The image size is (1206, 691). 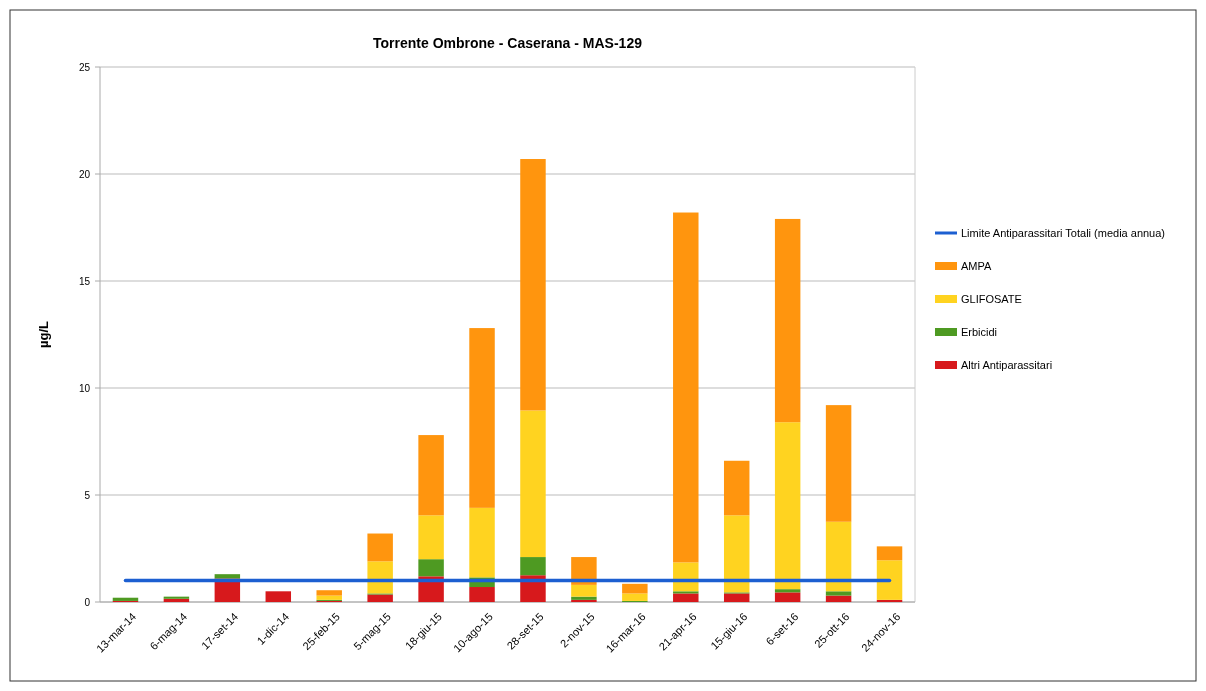 I want to click on y-tick-label: 0, so click(x=87, y=602).